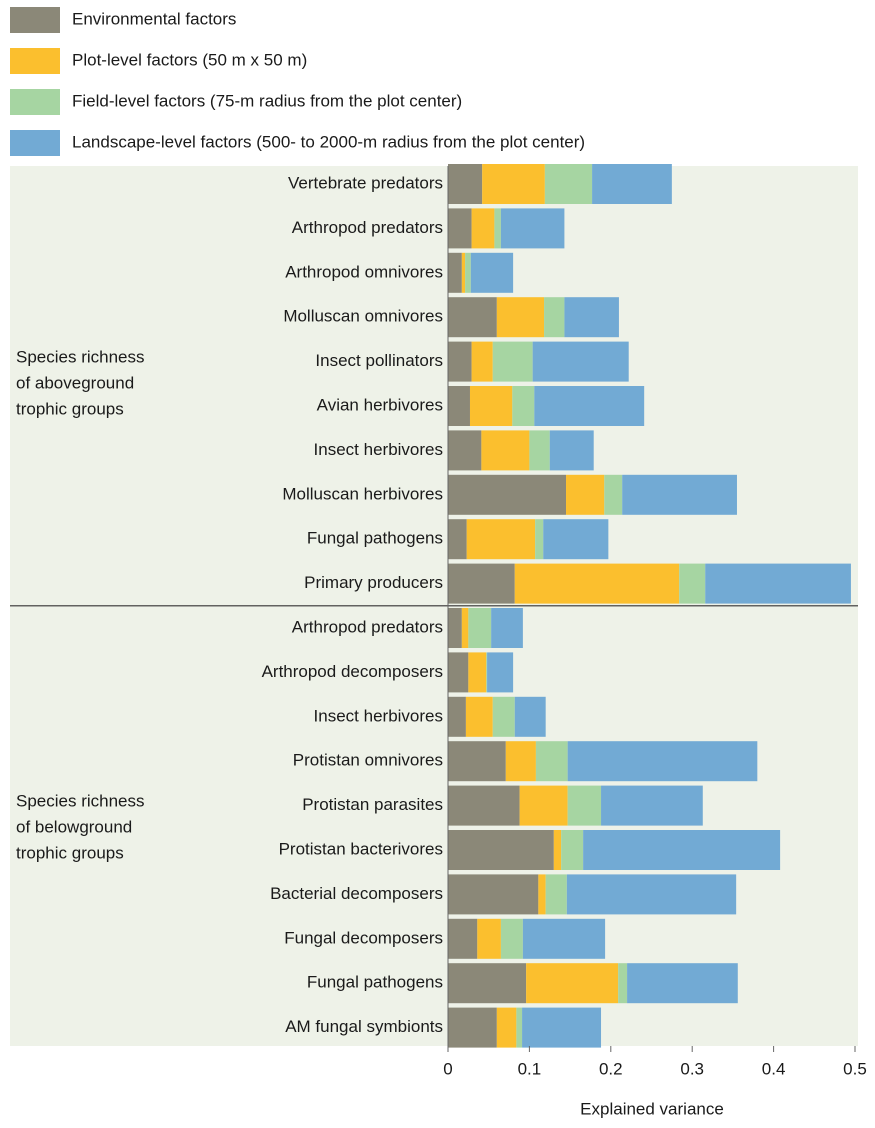 The image size is (875, 1128). What do you see at coordinates (361, 848) in the screenshot?
I see `y-tick-label: Protistan bacterivores` at bounding box center [361, 848].